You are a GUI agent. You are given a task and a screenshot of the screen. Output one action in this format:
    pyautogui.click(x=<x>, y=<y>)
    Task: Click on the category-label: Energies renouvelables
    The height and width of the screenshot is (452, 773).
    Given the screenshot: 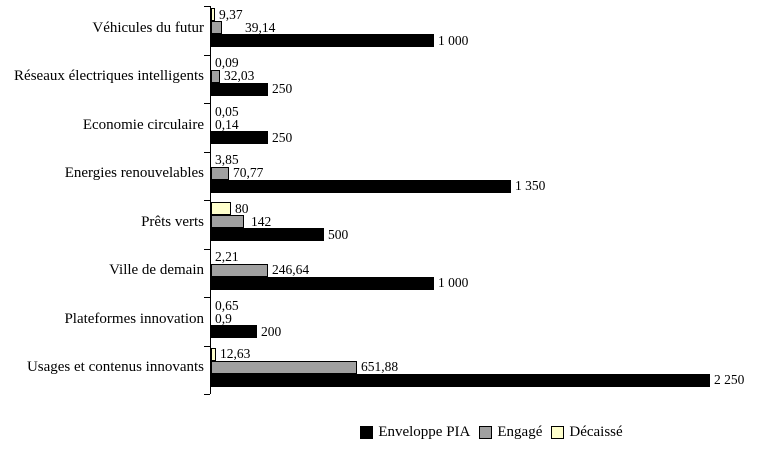 What is the action you would take?
    pyautogui.click(x=134, y=173)
    